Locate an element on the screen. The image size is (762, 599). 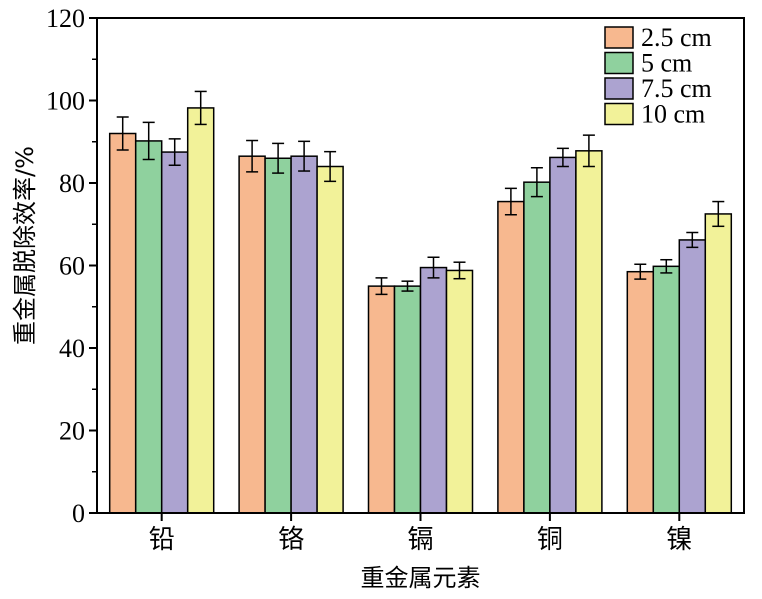
y-tick-label: 20 is located at coordinates (72, 431).